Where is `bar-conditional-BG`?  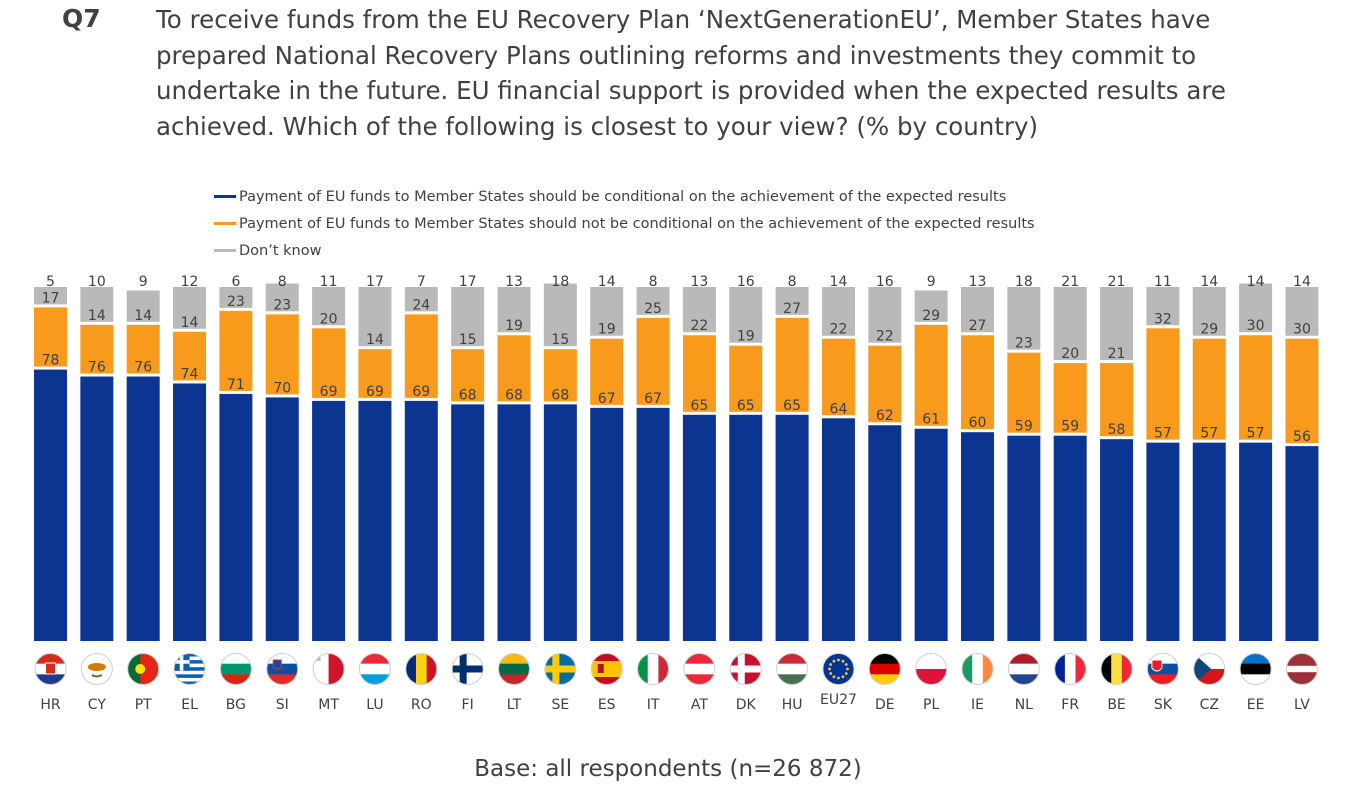 bar-conditional-BG is located at coordinates (236, 517).